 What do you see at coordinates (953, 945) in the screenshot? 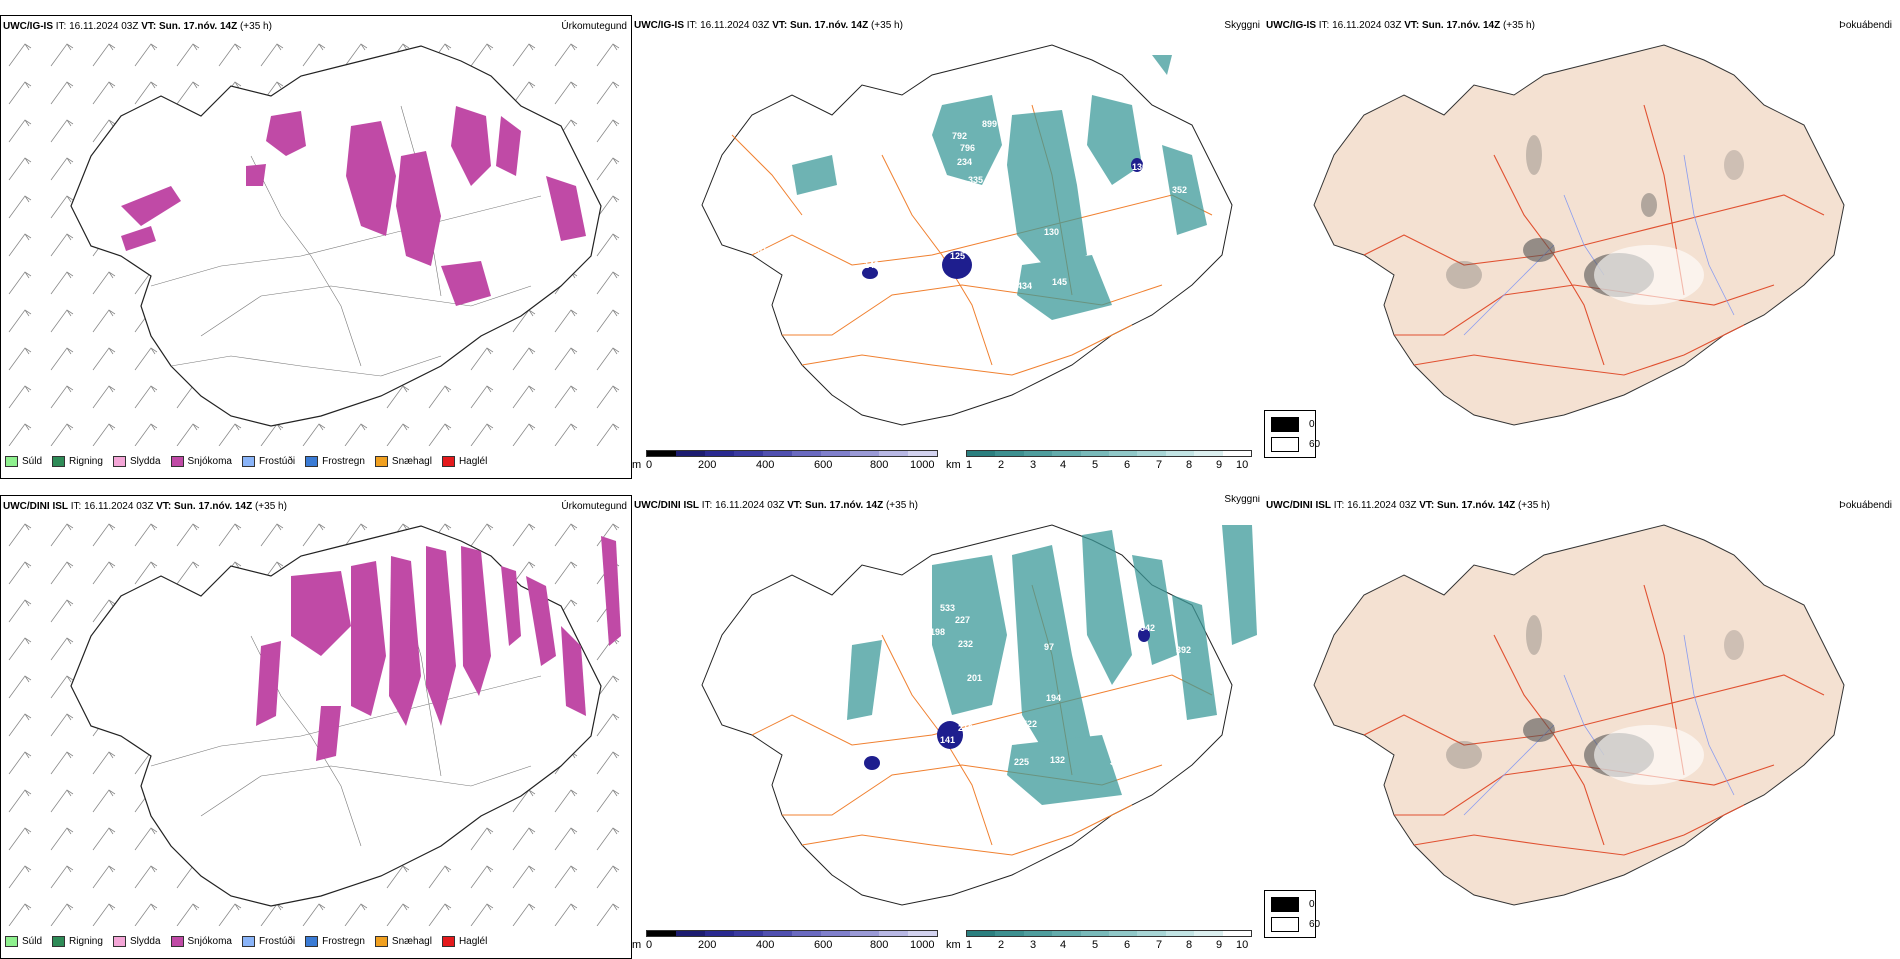
I see `cbar-unit: km` at bounding box center [953, 945].